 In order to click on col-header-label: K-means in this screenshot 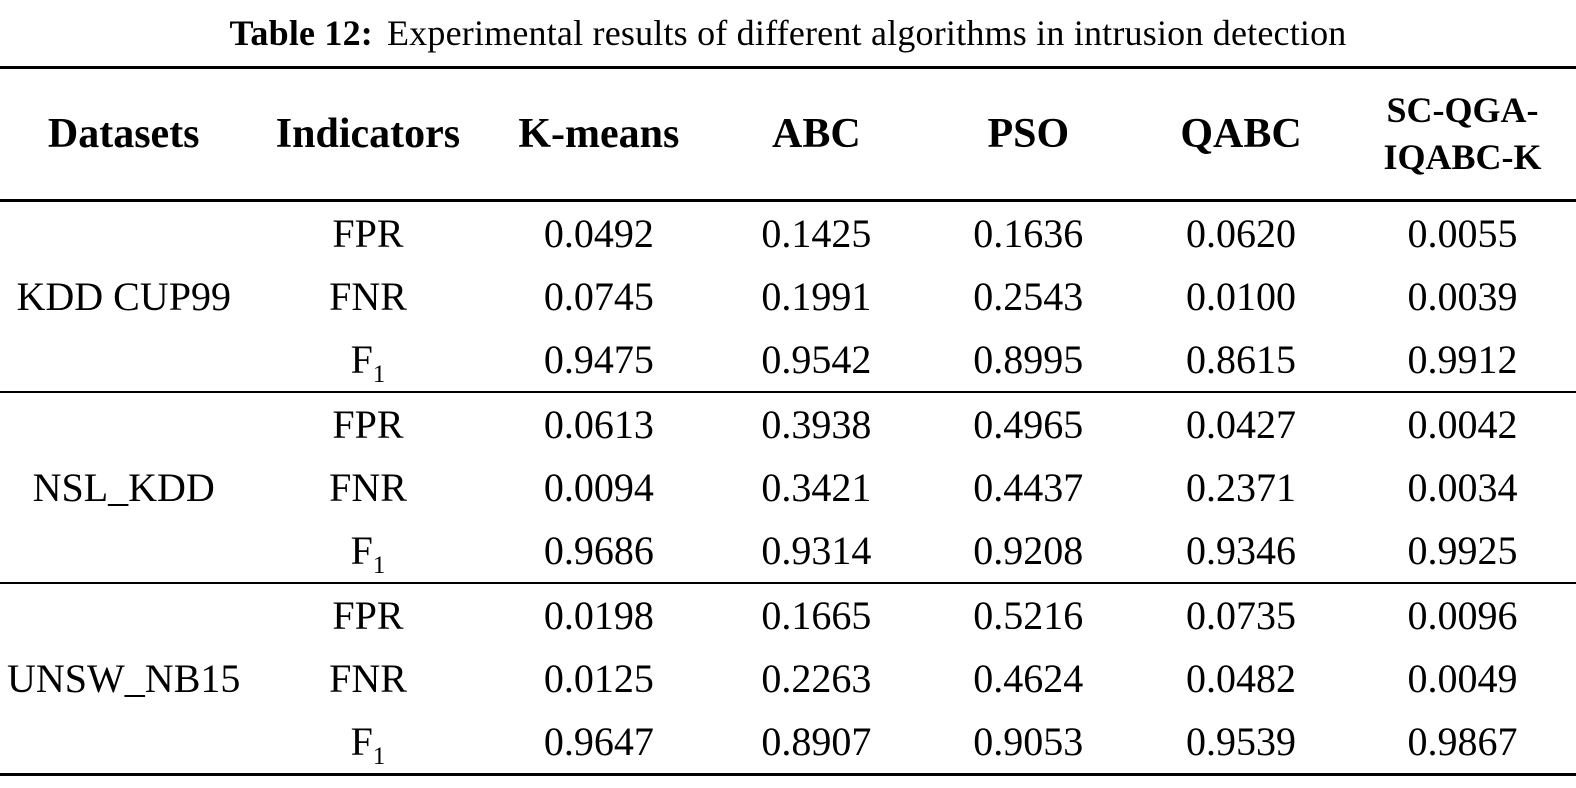, I will do `click(599, 134)`.